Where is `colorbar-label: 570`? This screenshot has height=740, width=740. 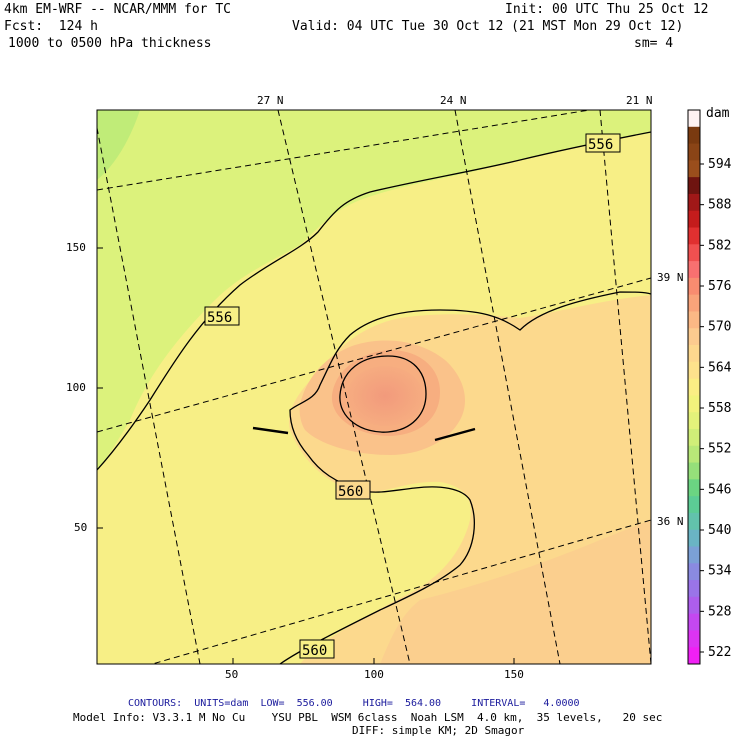
colorbar-label: 570 is located at coordinates (719, 327).